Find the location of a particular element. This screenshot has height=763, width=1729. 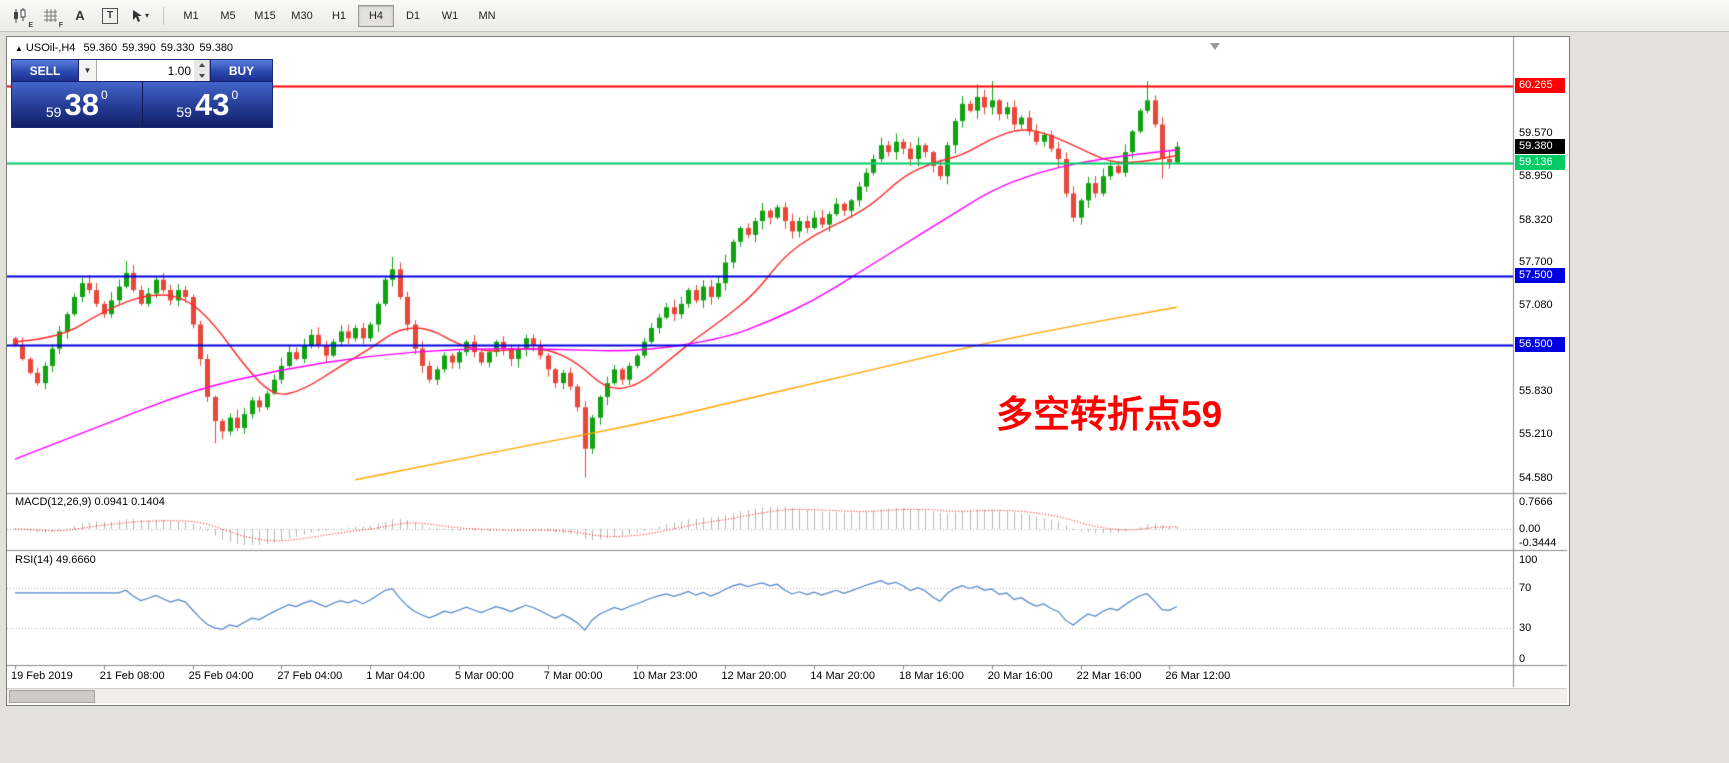

quote-close: 59.380 is located at coordinates (216, 48).